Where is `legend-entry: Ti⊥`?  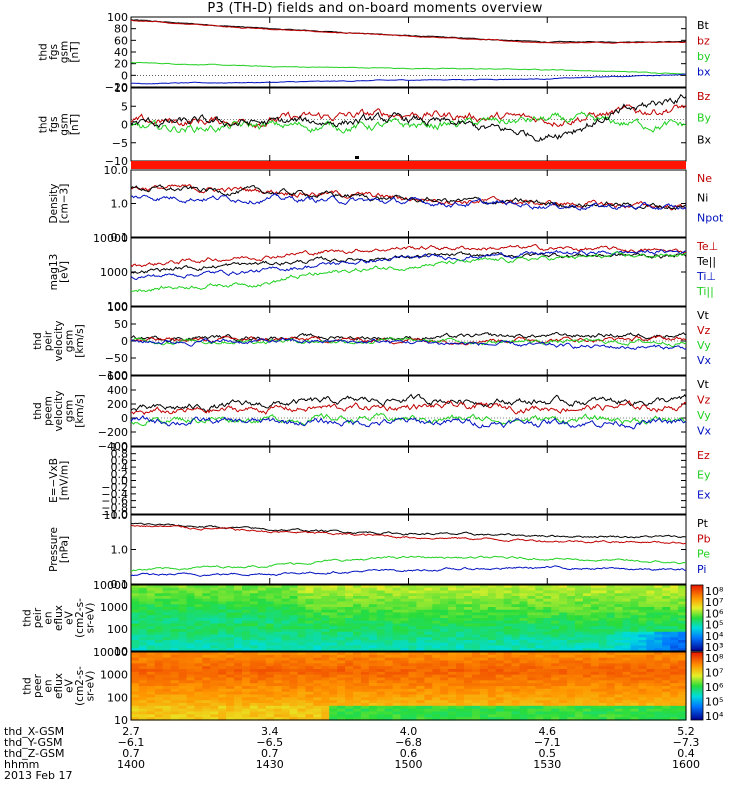 legend-entry: Ti⊥ is located at coordinates (706, 276).